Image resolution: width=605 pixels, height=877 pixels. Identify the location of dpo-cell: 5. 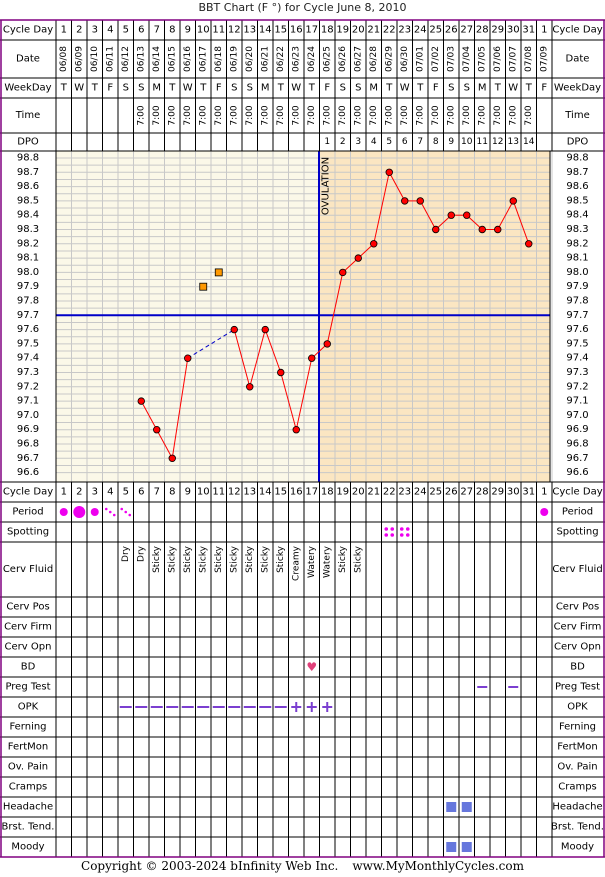
(389, 142).